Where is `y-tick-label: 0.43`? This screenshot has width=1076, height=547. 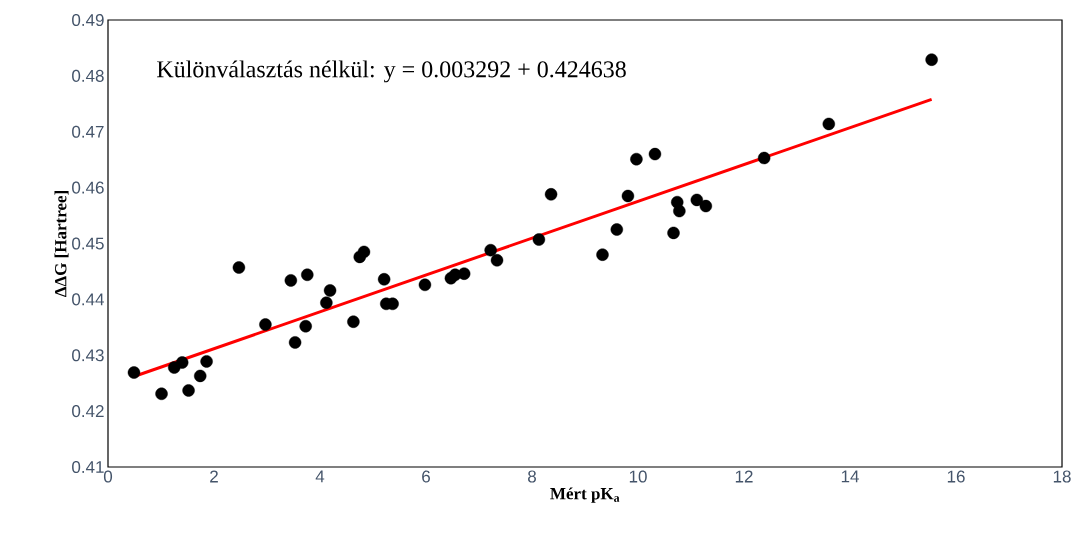 y-tick-label: 0.43 is located at coordinates (88, 355).